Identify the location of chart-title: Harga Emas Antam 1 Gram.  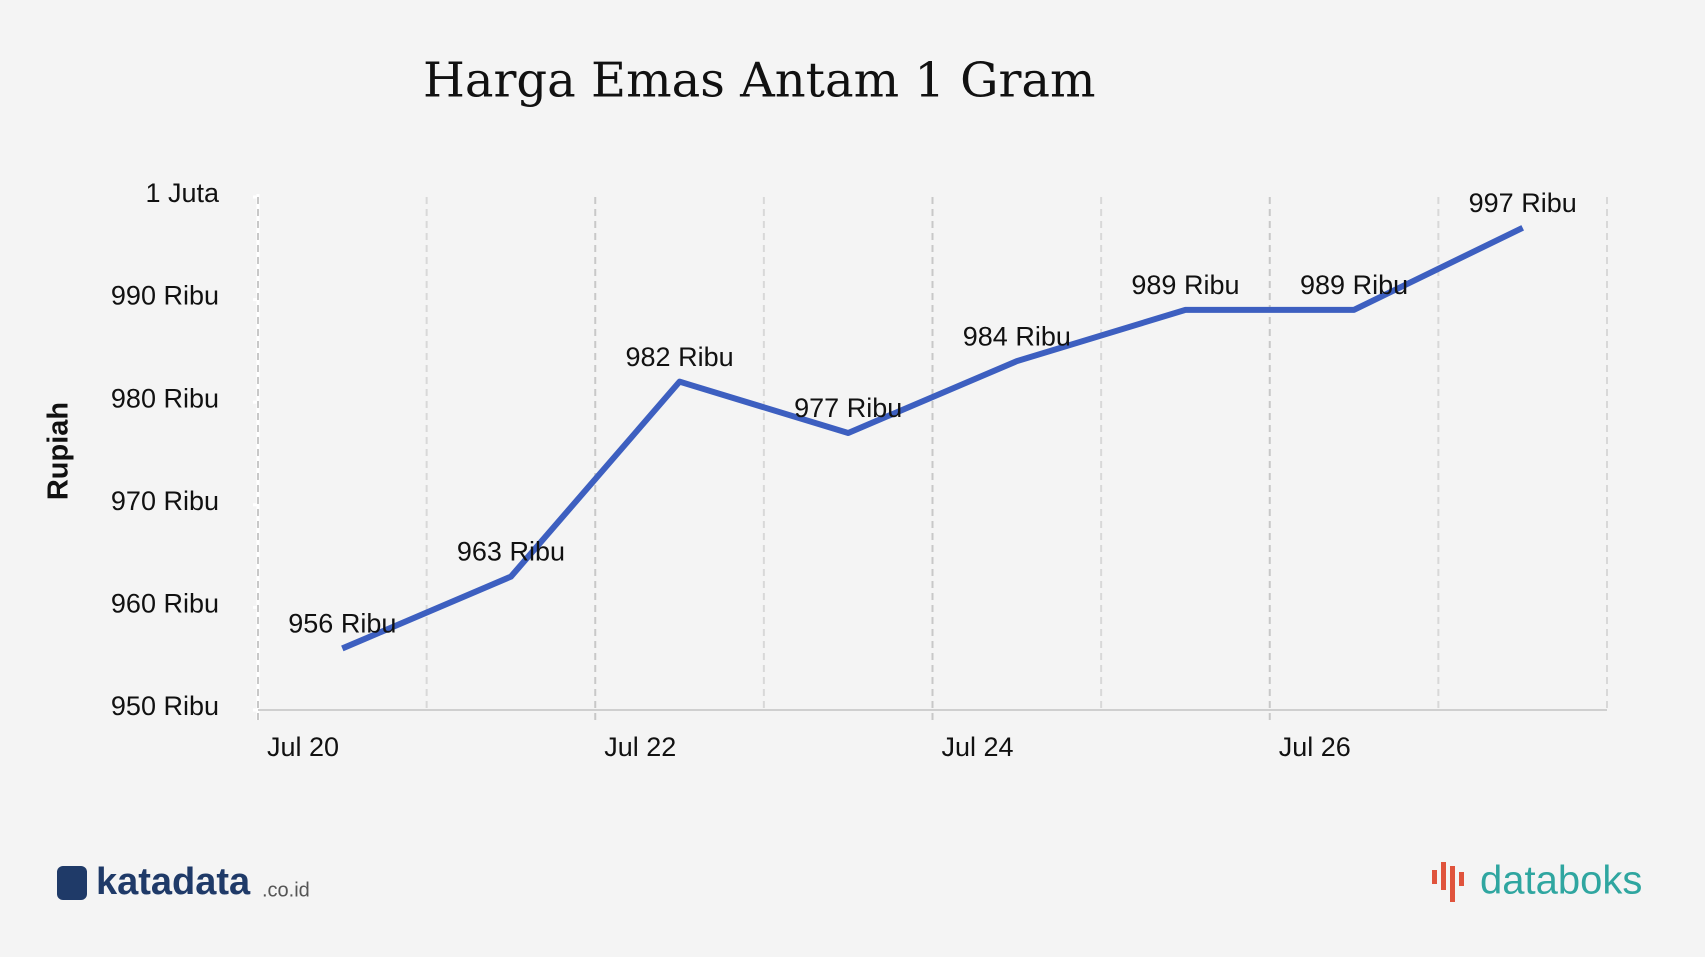
(759, 81).